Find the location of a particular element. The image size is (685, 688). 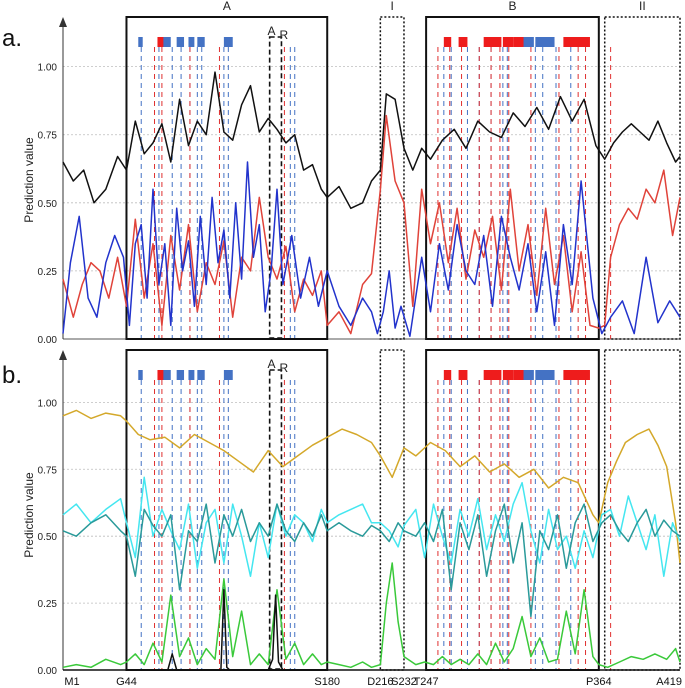

region-label: A is located at coordinates (227, 6).